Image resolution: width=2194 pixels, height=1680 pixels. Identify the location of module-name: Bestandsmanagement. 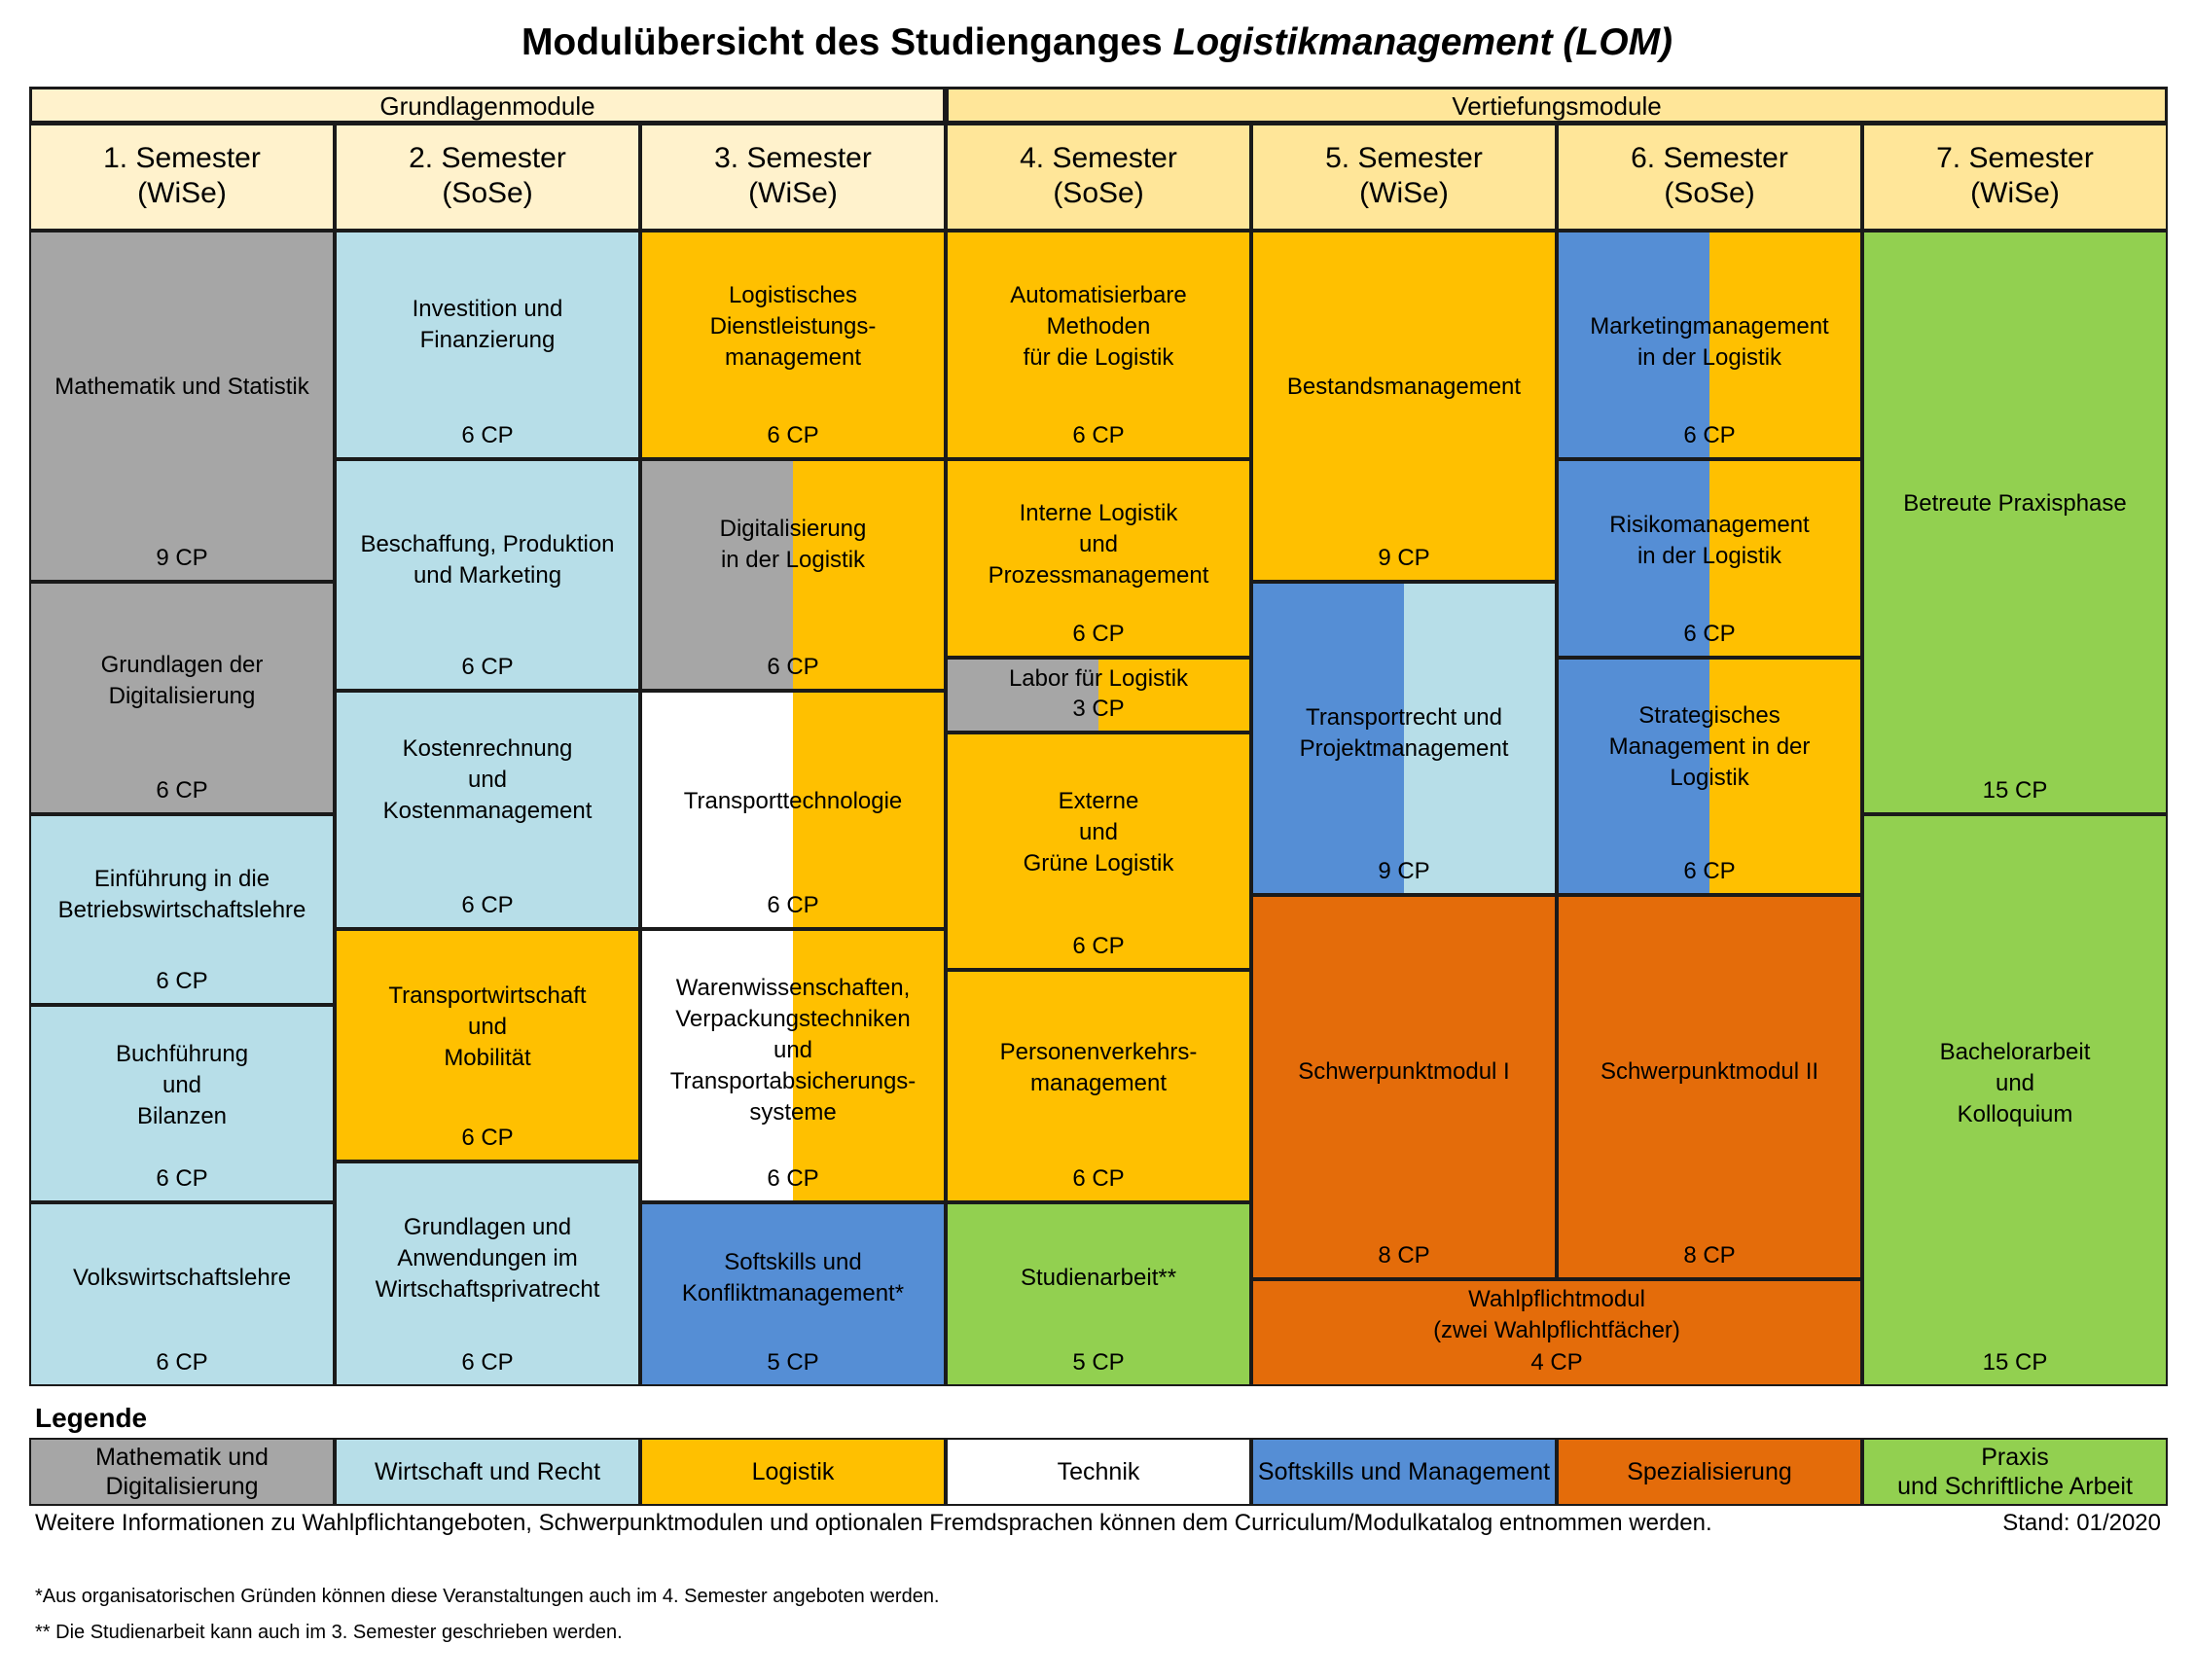
(1404, 387).